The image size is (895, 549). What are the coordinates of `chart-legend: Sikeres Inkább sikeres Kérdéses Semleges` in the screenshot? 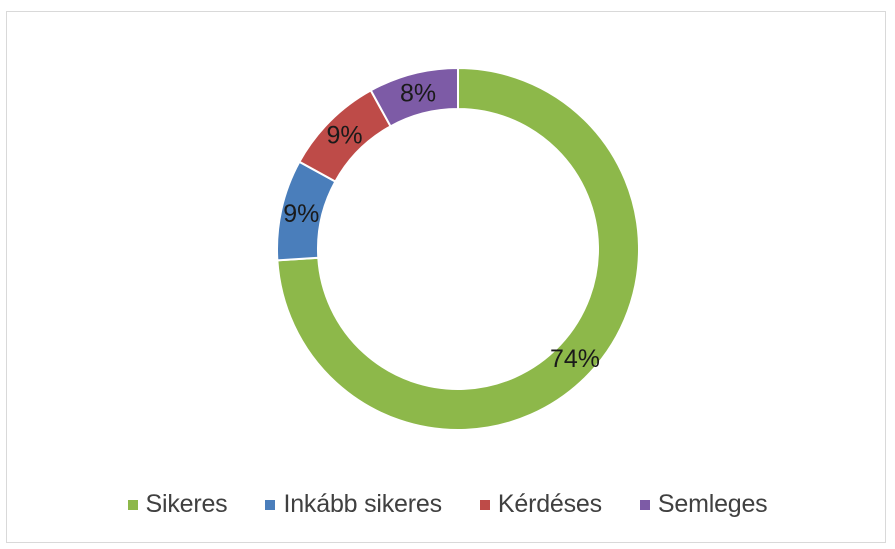 It's located at (447, 504).